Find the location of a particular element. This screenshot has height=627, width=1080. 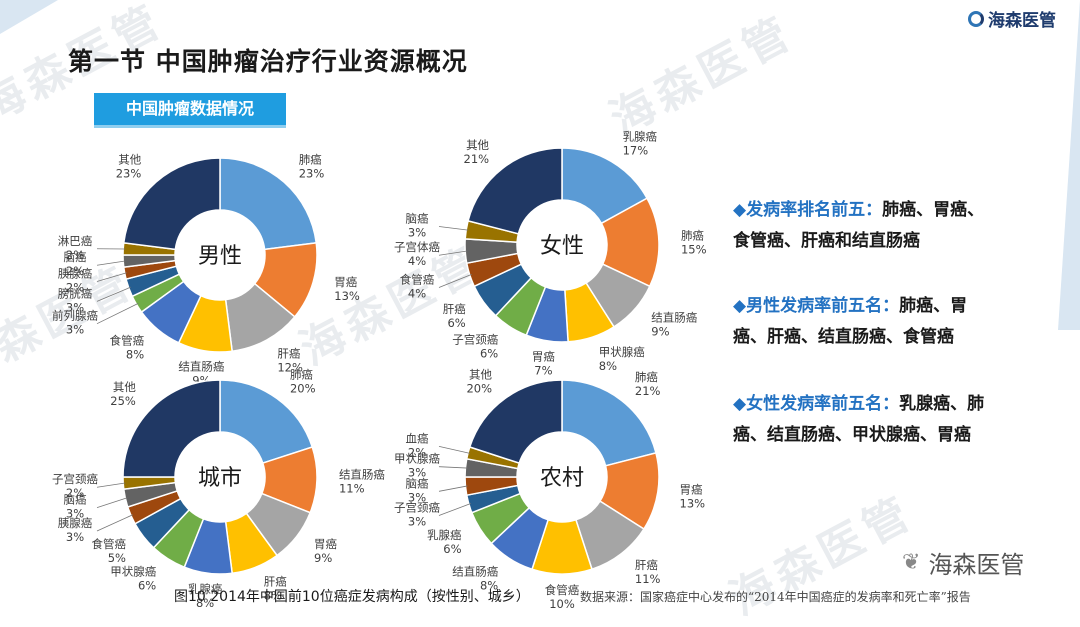

figure-caption: 图10 2014年中国前10位癌症发病构成（按性别、城乡） is located at coordinates (352, 596).